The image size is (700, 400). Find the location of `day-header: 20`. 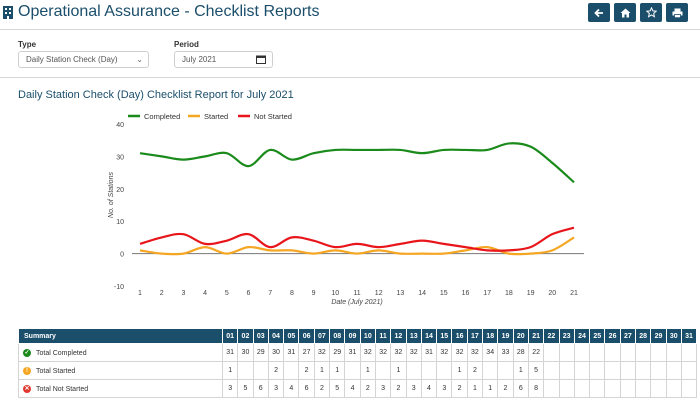

day-header: 20 is located at coordinates (520, 336).